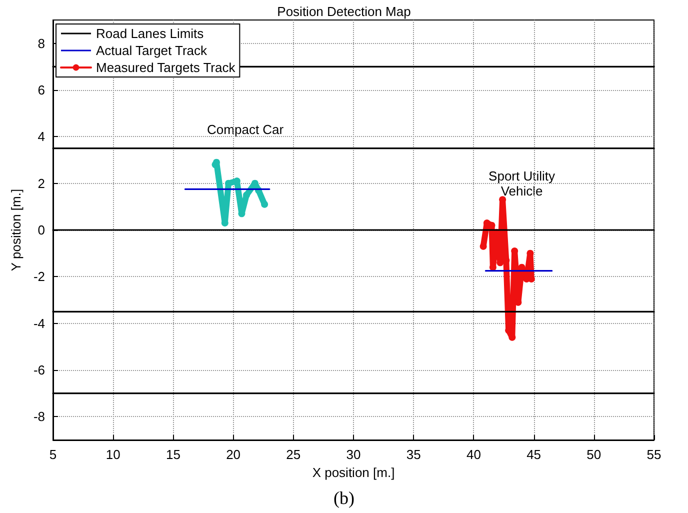 The image size is (688, 513). Describe the element at coordinates (41, 230) in the screenshot. I see `y-tick-label: 0` at that location.